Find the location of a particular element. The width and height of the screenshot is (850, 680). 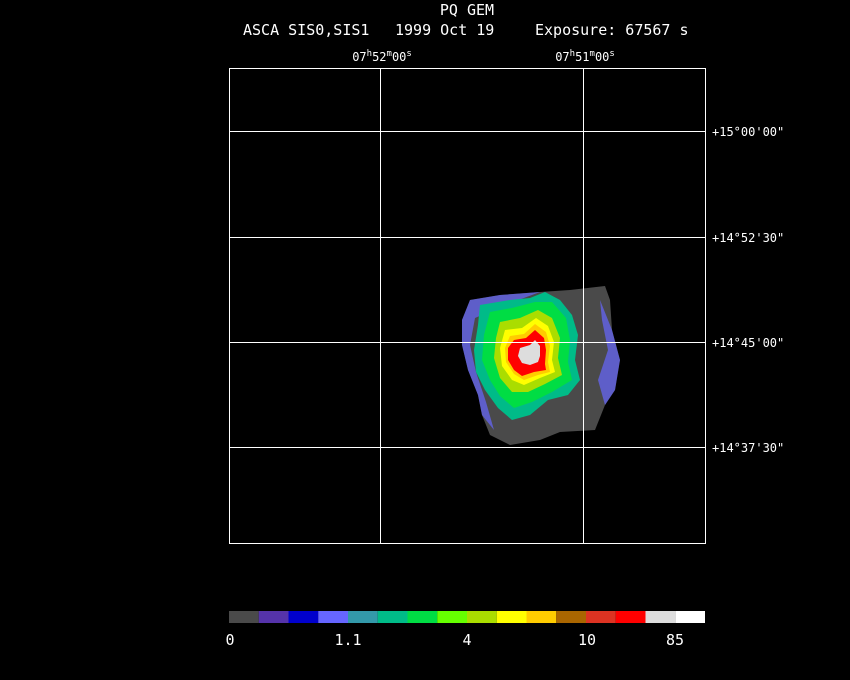

colorbar-label: 1.1 is located at coordinates (347, 640).